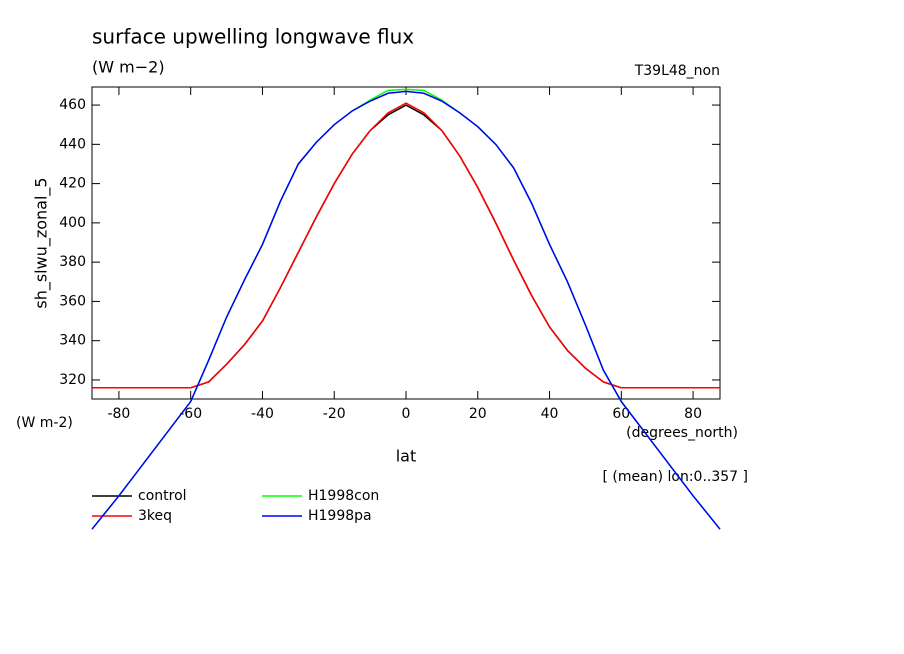  I want to click on x-tick-label: 40, so click(550, 414).